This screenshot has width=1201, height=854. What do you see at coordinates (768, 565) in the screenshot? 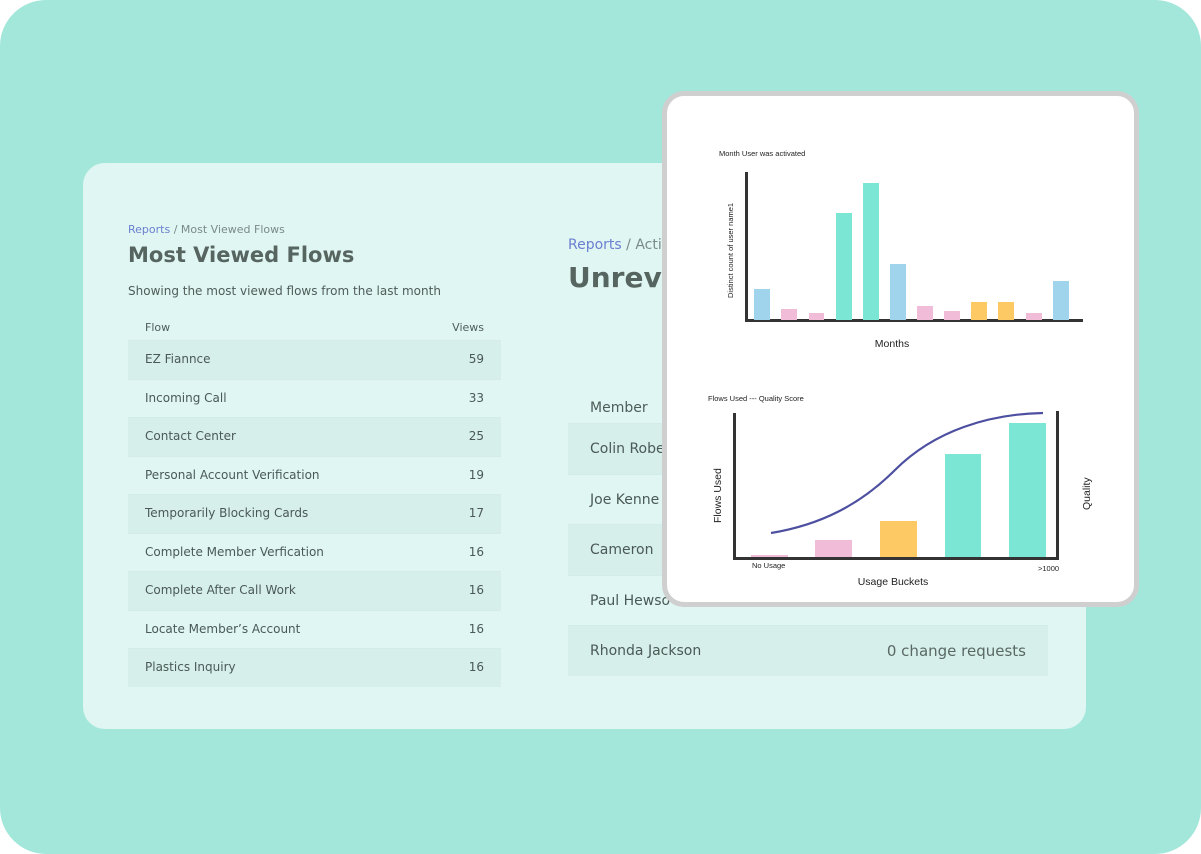
I see `chart2-tick-first: No Usage` at bounding box center [768, 565].